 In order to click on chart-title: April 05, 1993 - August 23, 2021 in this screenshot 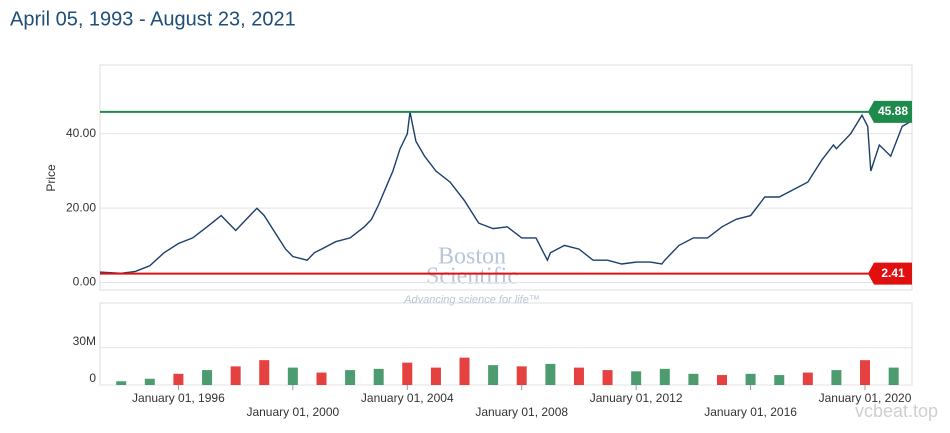, I will do `click(153, 19)`.